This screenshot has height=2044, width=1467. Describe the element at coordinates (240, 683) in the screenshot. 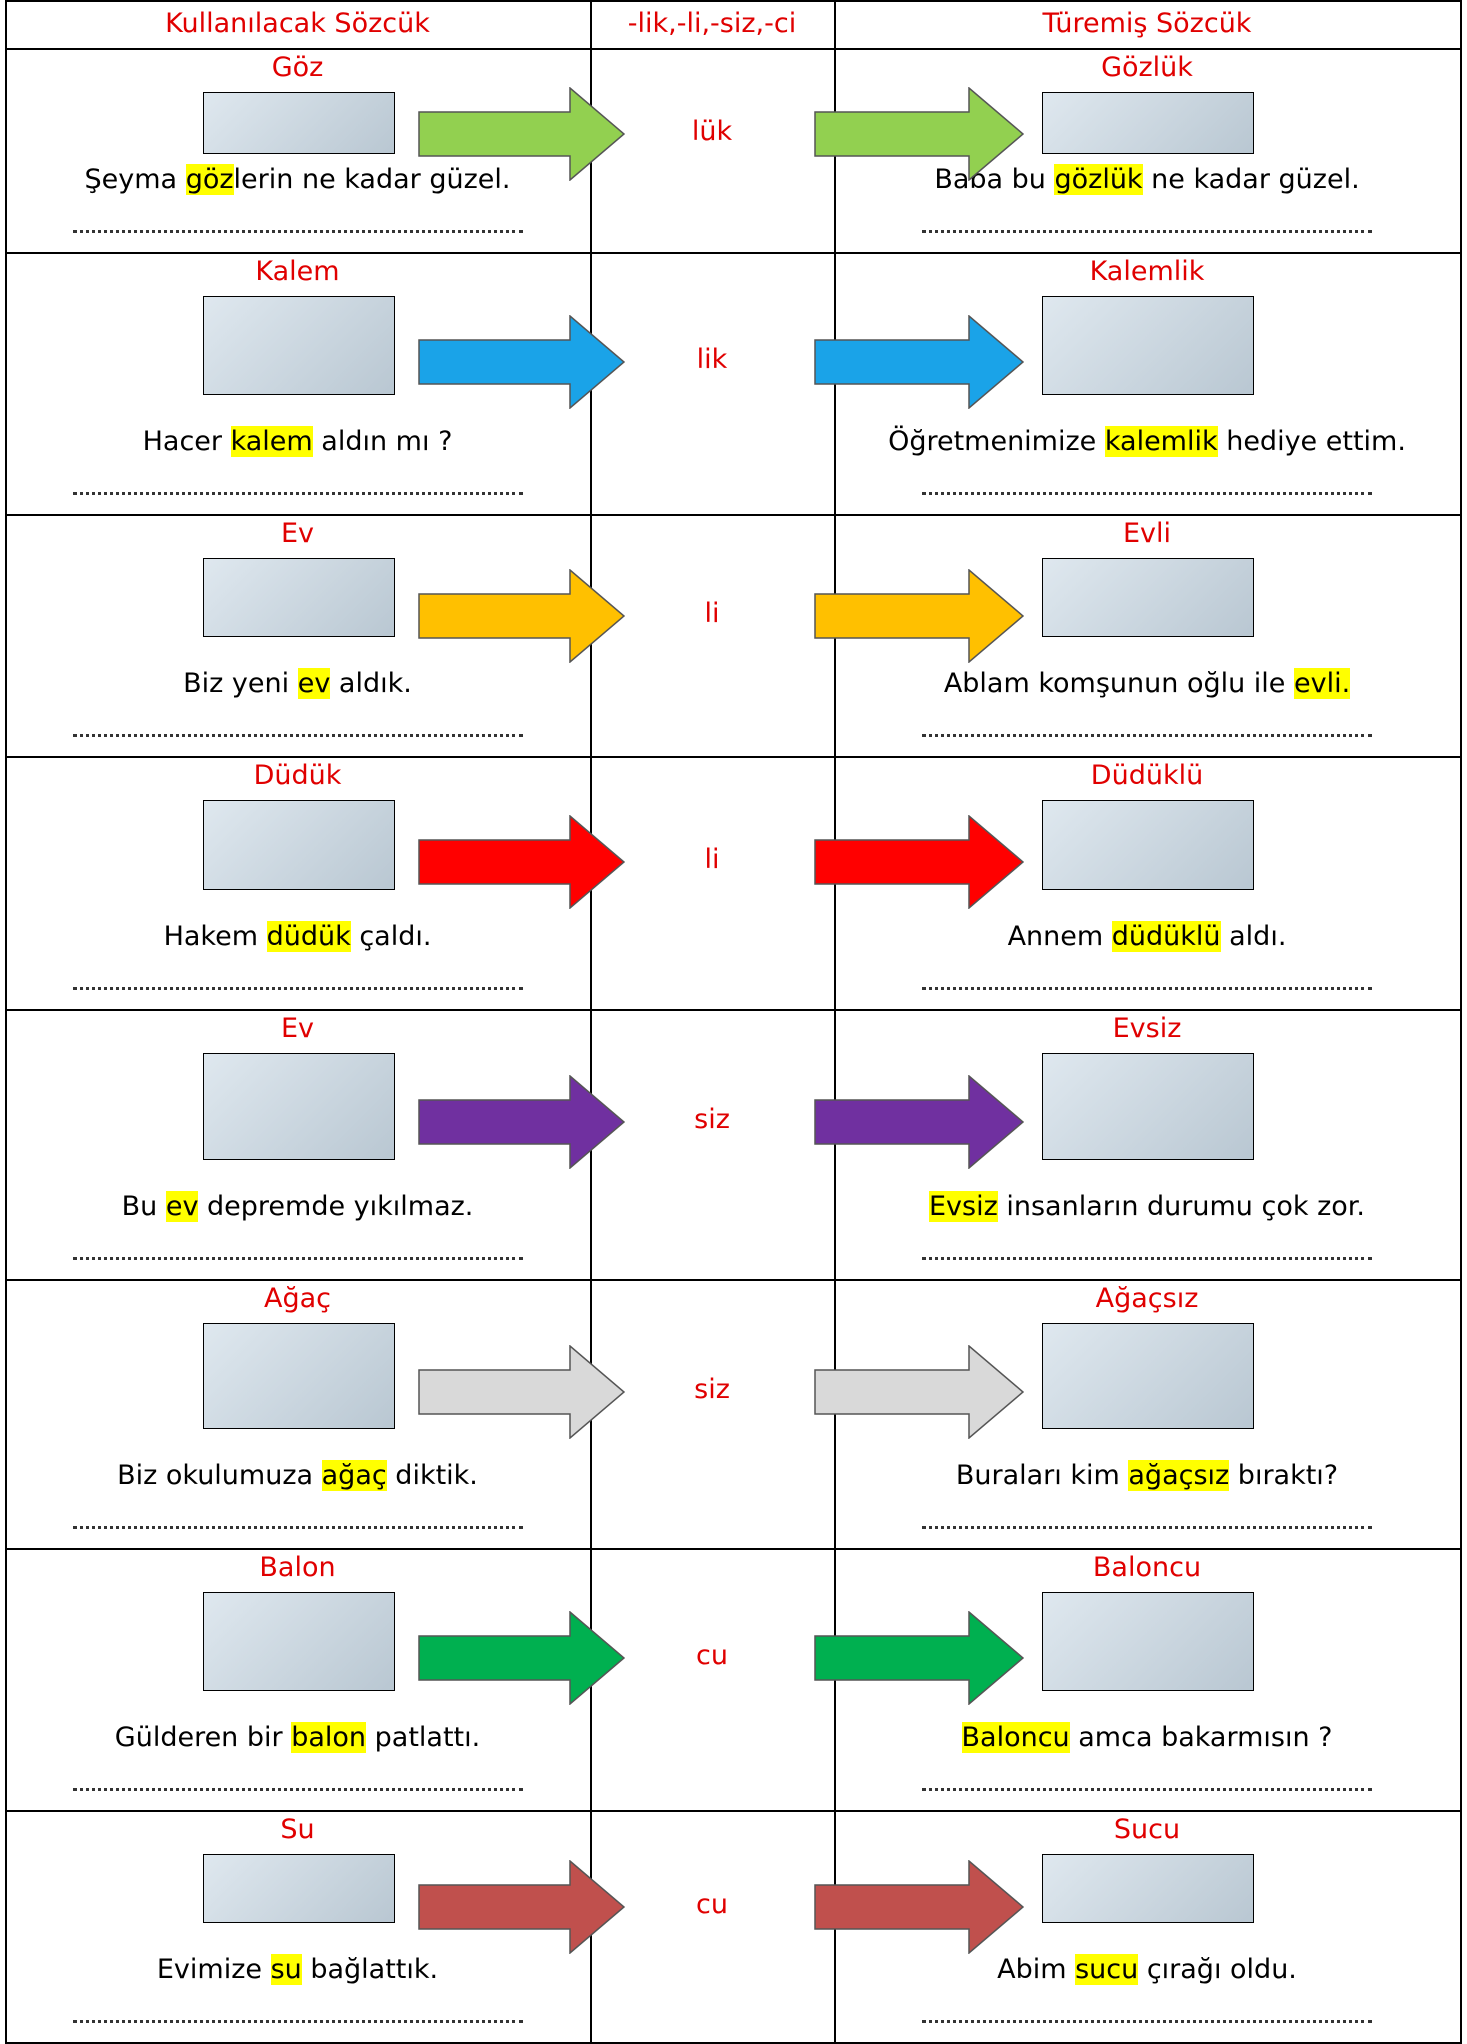

I see `sentence-part: Biz yeni` at that location.